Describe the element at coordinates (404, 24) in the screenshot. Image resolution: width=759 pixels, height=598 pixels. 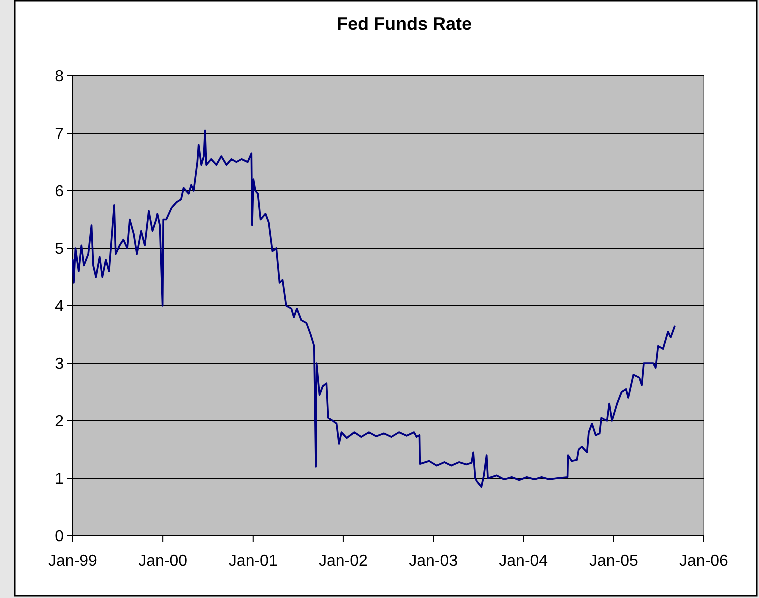
I see `chart-title: Fed Funds Rate` at that location.